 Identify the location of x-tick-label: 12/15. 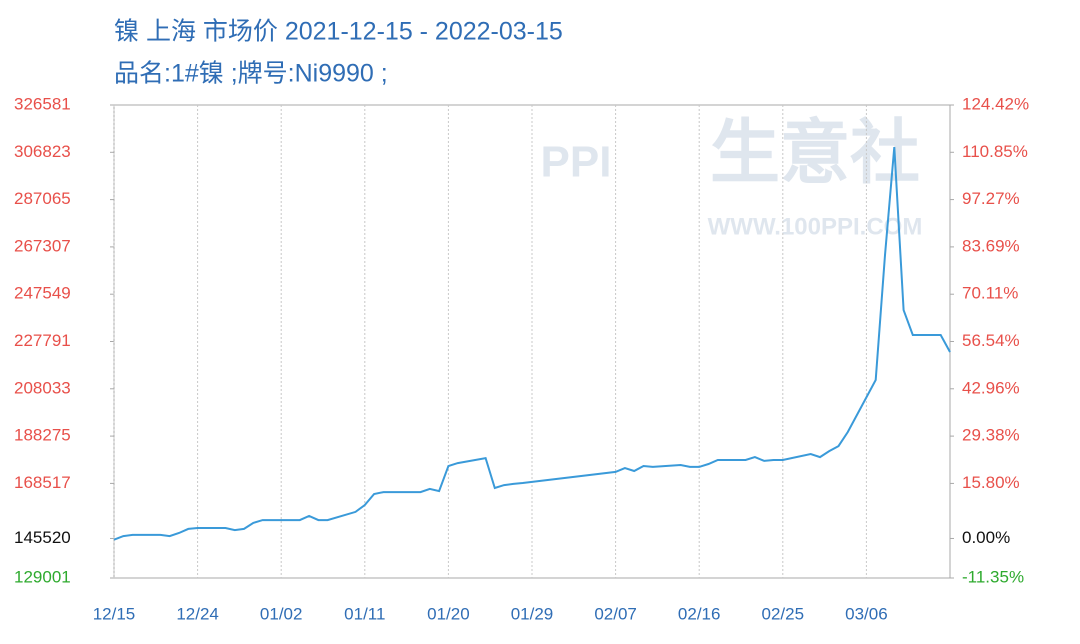
(114, 613).